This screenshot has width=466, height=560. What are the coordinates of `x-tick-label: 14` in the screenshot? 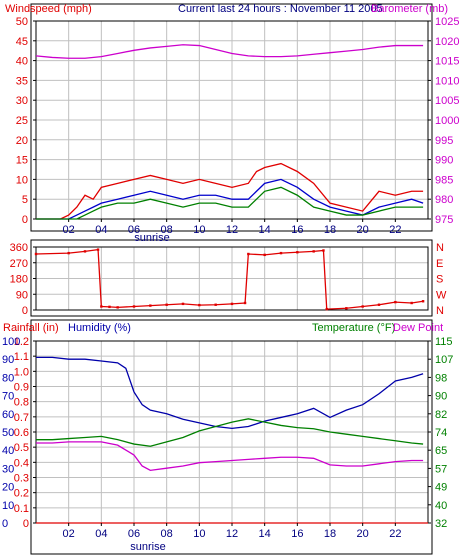 It's located at (265, 230).